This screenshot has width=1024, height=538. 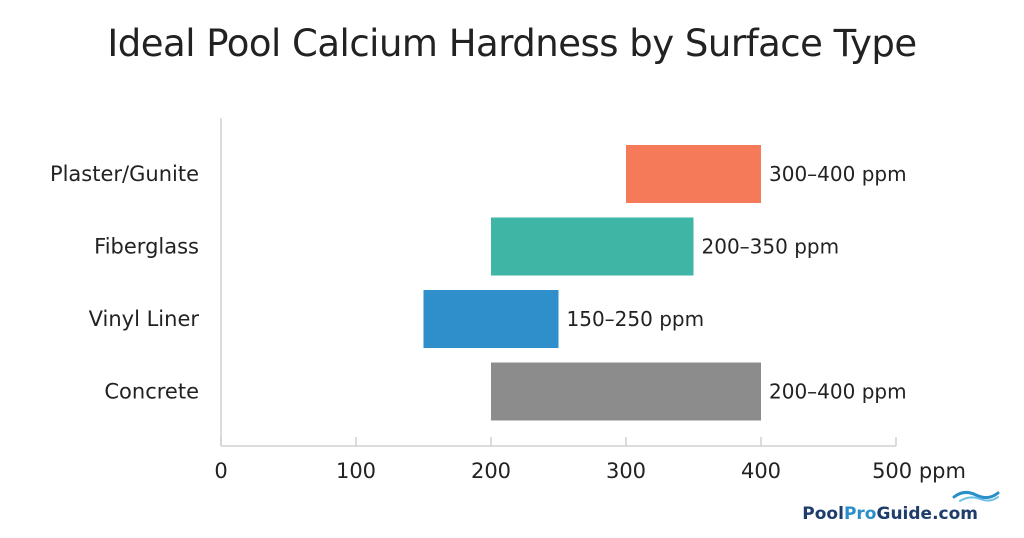 I want to click on brand-part3: Guide.com, so click(x=927, y=514).